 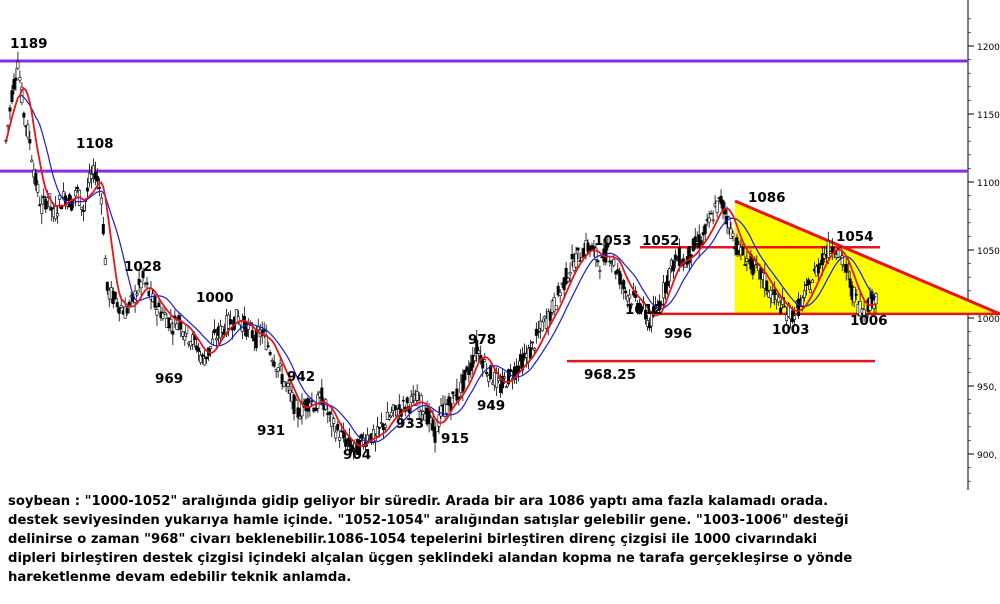 I want to click on y-axis-tick-label: 1000,, so click(x=988, y=320).